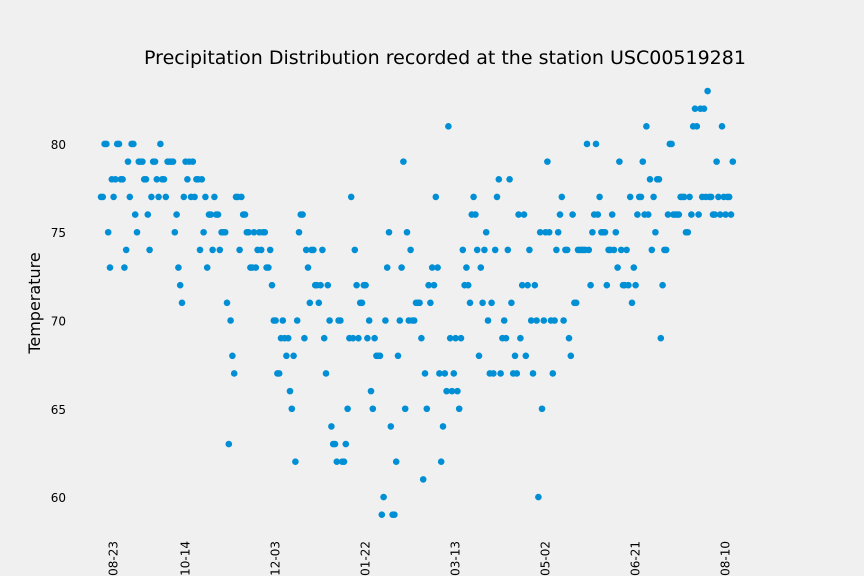  What do you see at coordinates (58, 145) in the screenshot?
I see `y-tick-label: 80` at bounding box center [58, 145].